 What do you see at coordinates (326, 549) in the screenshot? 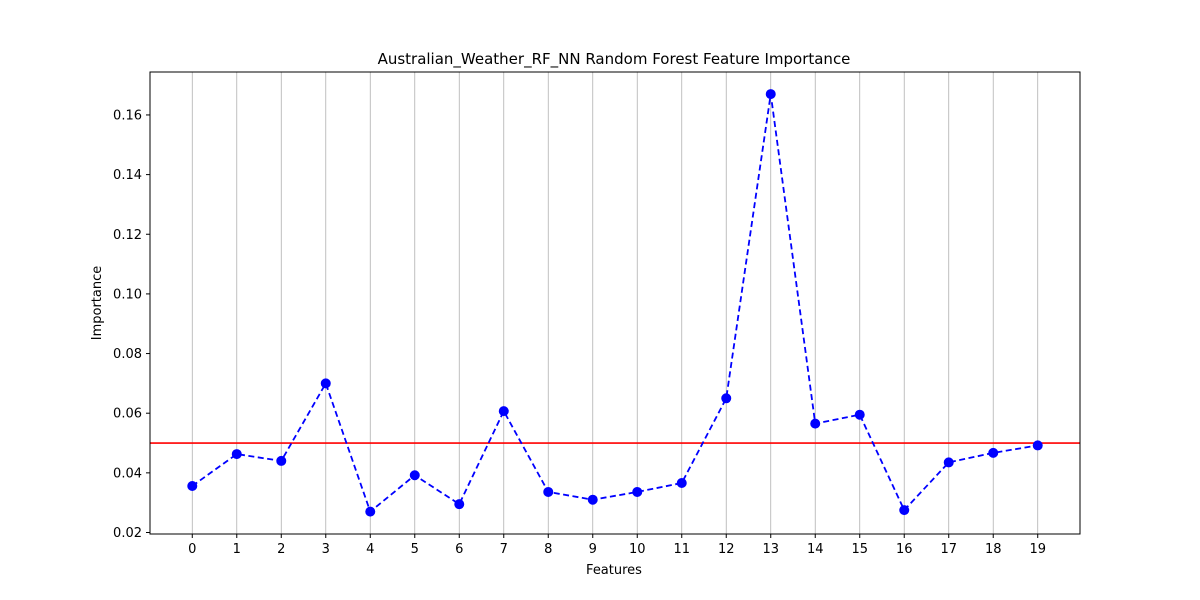
I see `x-tick-label: 3` at bounding box center [326, 549].